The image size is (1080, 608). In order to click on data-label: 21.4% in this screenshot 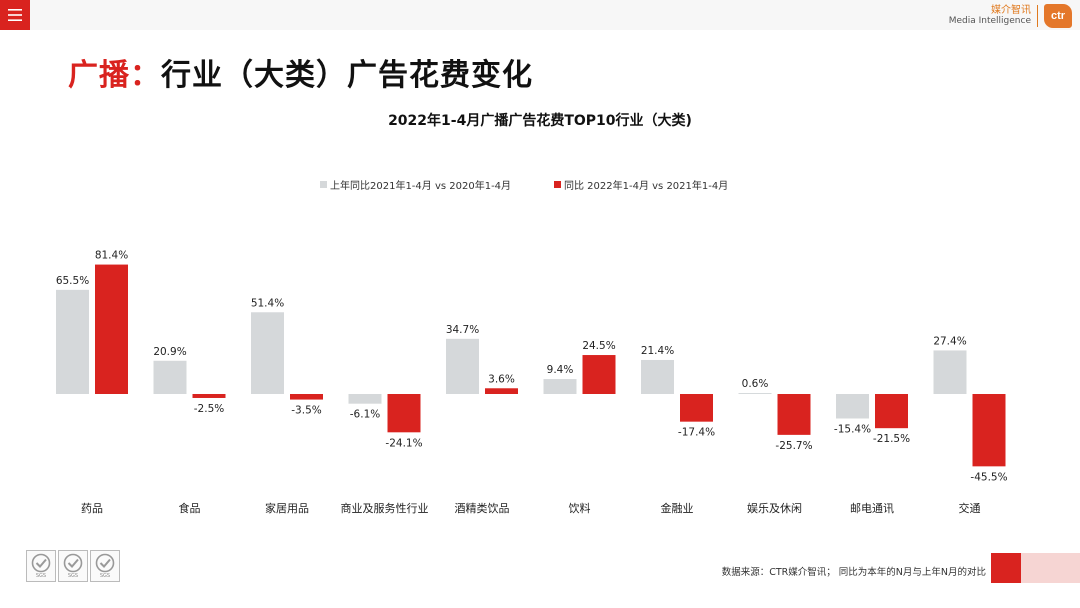, I will do `click(657, 351)`.